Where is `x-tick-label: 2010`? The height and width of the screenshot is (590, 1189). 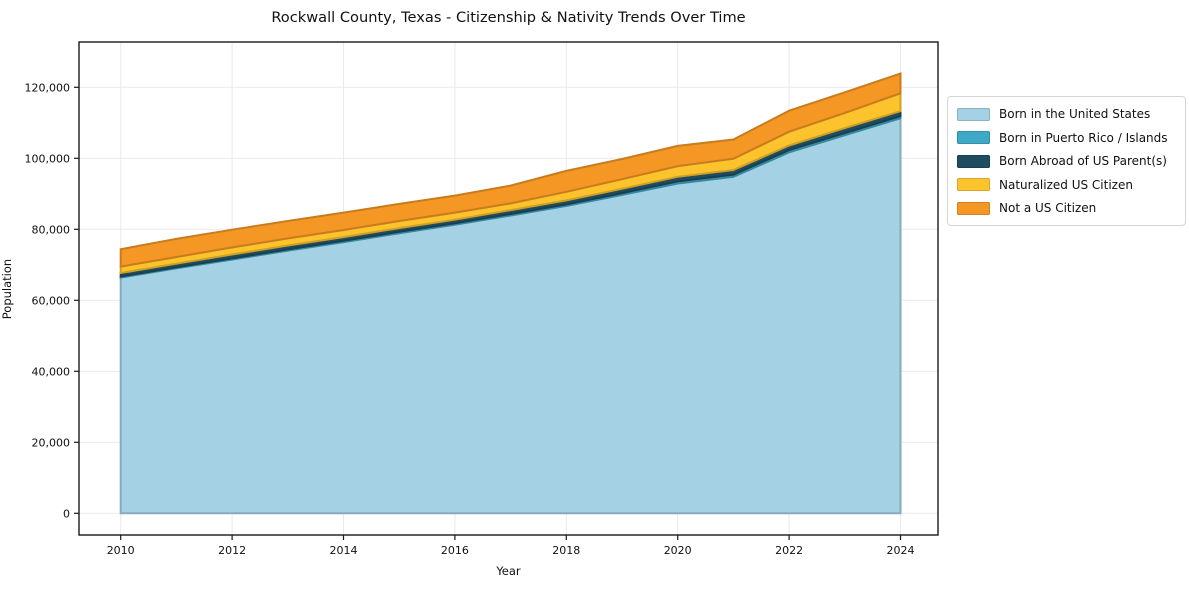
x-tick-label: 2010 is located at coordinates (121, 550).